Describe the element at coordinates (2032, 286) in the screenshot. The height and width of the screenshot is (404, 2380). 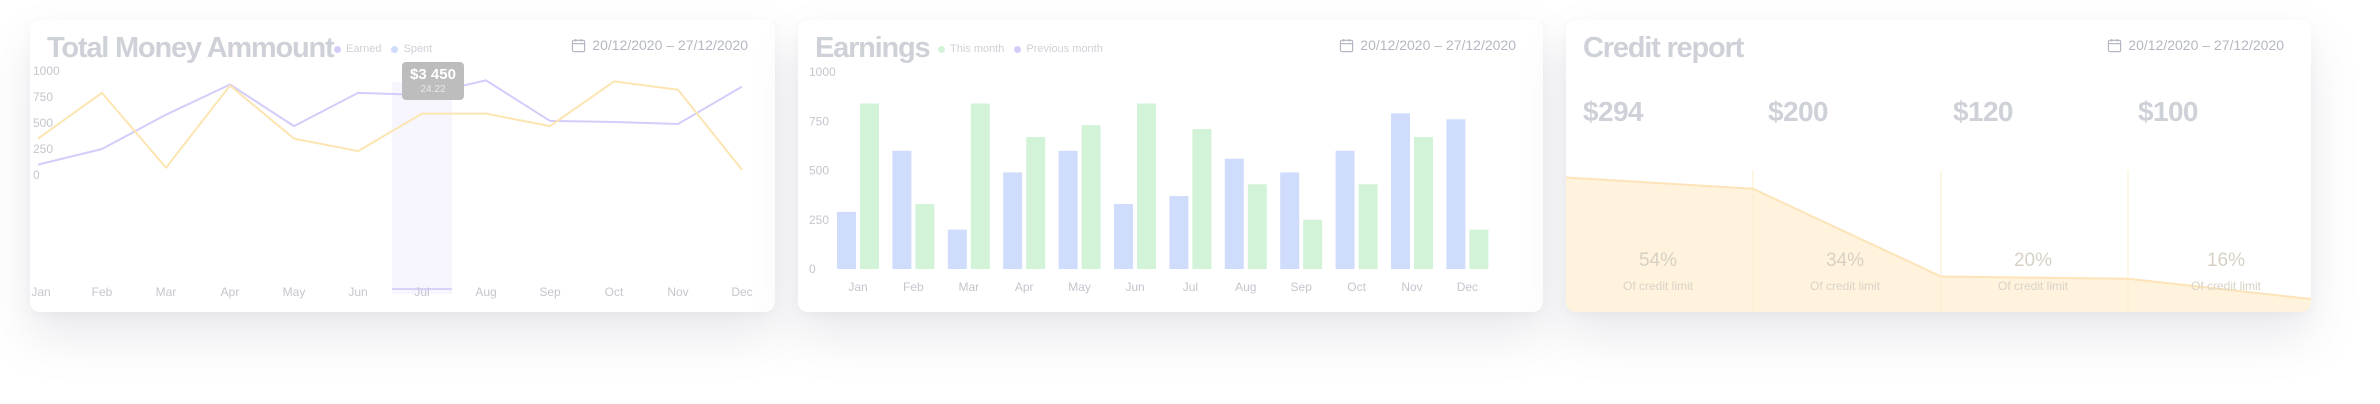
I see `credit-segment-label: Of credit limit` at that location.